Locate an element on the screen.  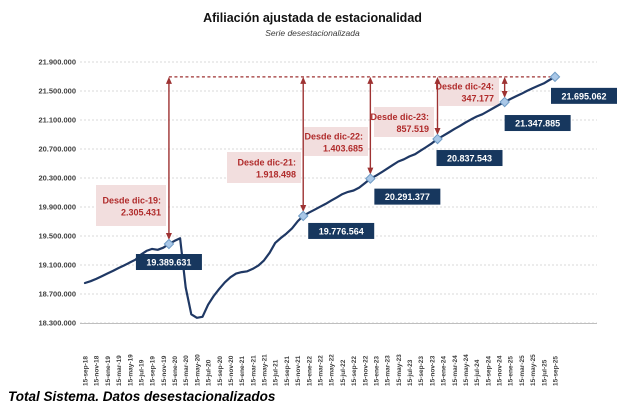
x-tick-label: 15-jul-23 is located at coordinates (410, 372).